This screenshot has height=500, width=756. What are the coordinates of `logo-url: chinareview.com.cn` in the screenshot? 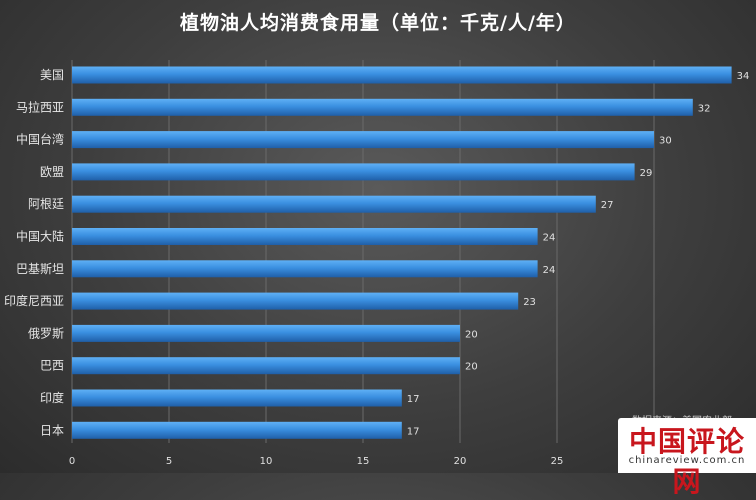 It's located at (687, 460).